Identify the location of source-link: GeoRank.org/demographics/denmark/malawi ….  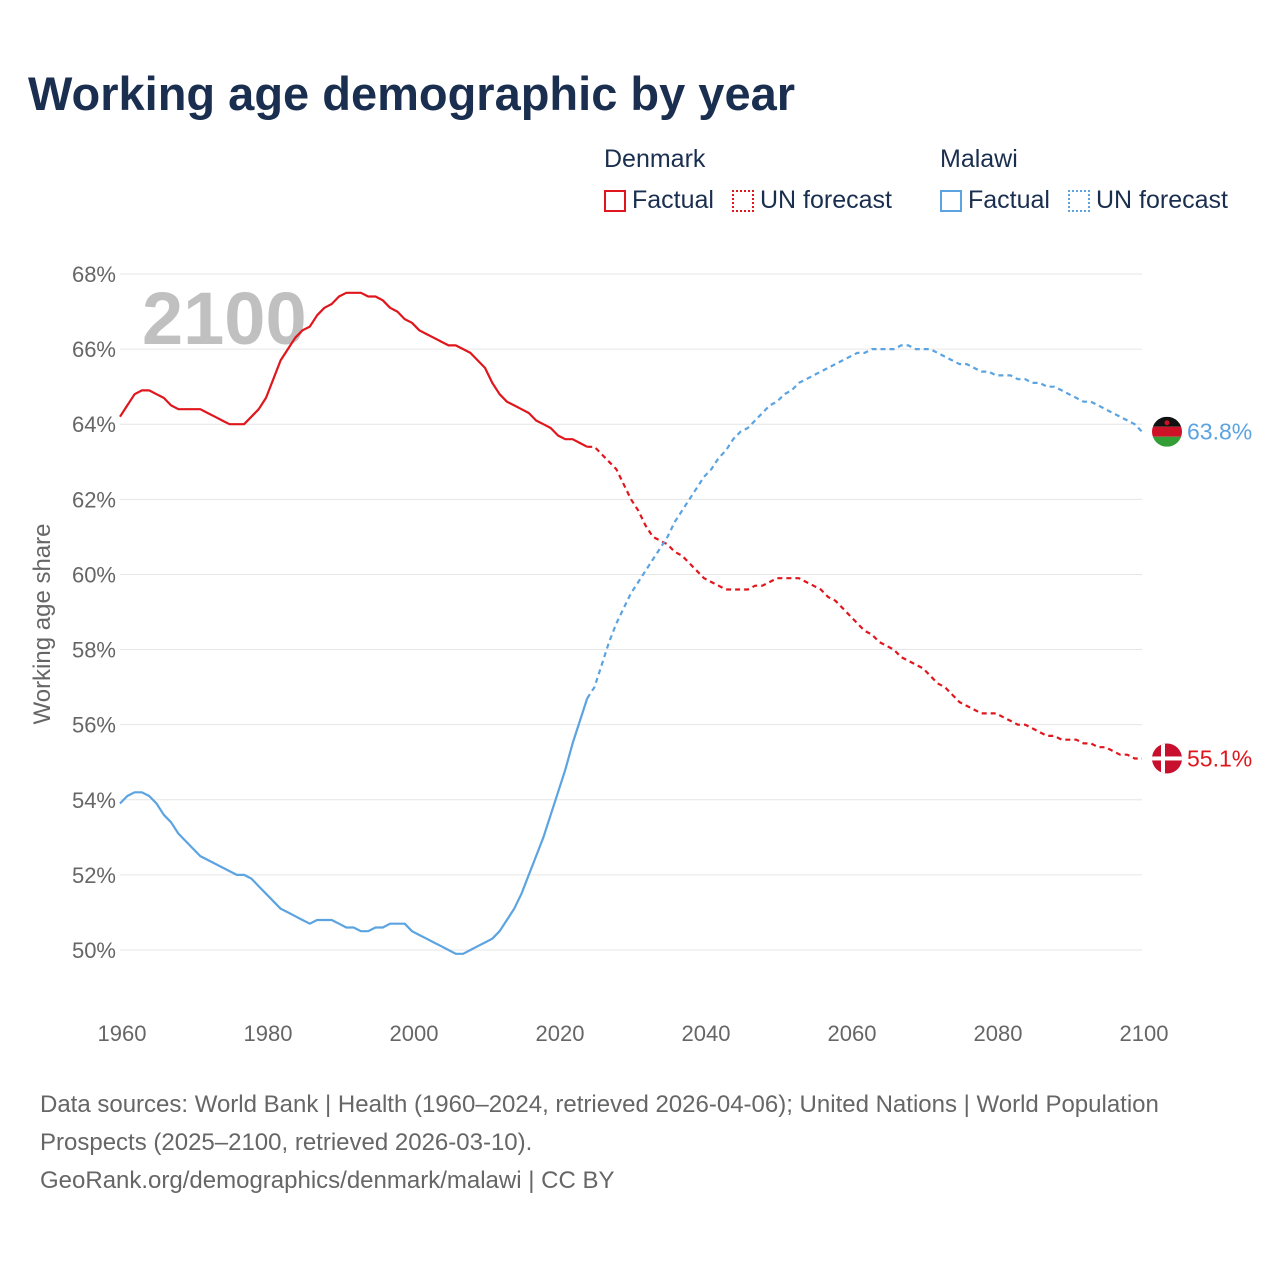
(327, 1180).